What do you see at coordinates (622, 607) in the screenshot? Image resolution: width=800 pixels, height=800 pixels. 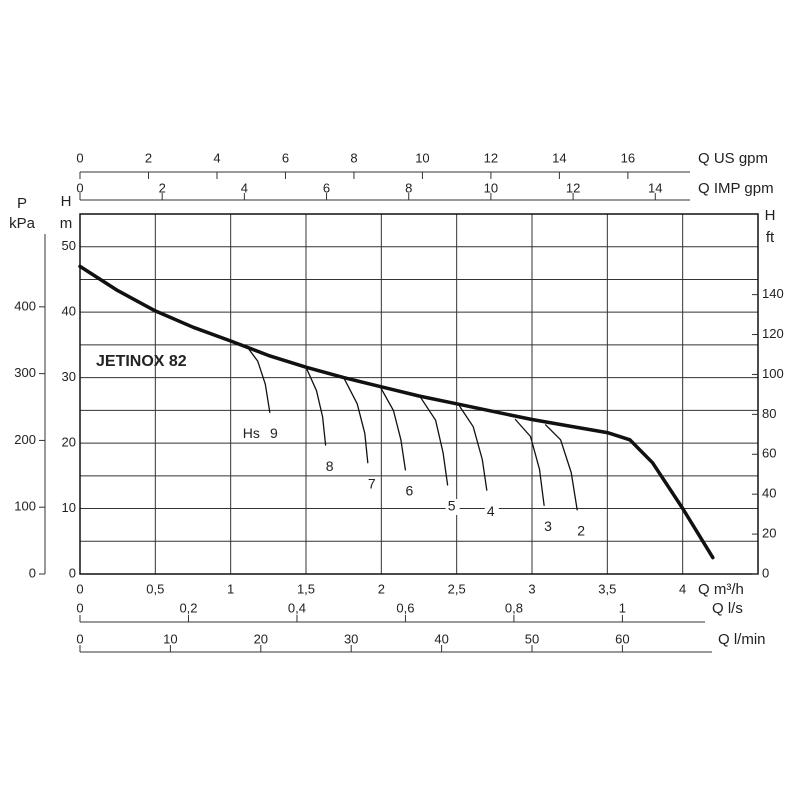 I see `aux-tick-label: 1` at bounding box center [622, 607].